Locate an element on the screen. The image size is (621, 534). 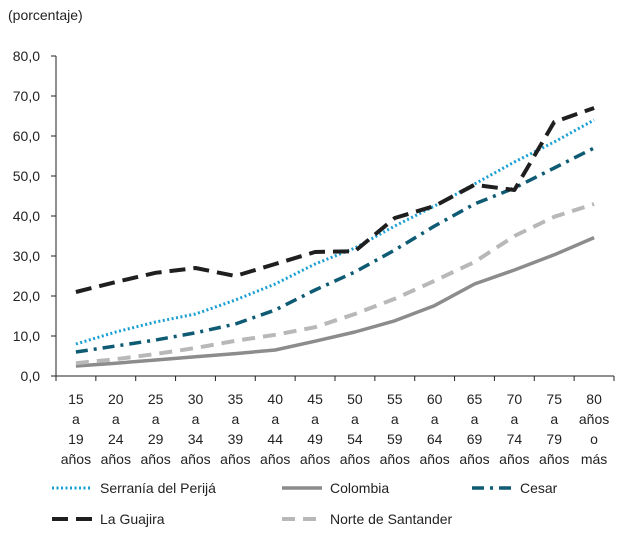
y-tick-label: 10,0 is located at coordinates (26, 336).